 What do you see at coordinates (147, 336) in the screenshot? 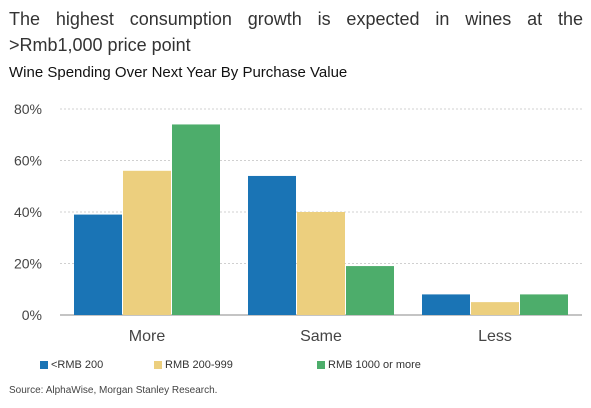
I see `x-tick-label: More` at bounding box center [147, 336].